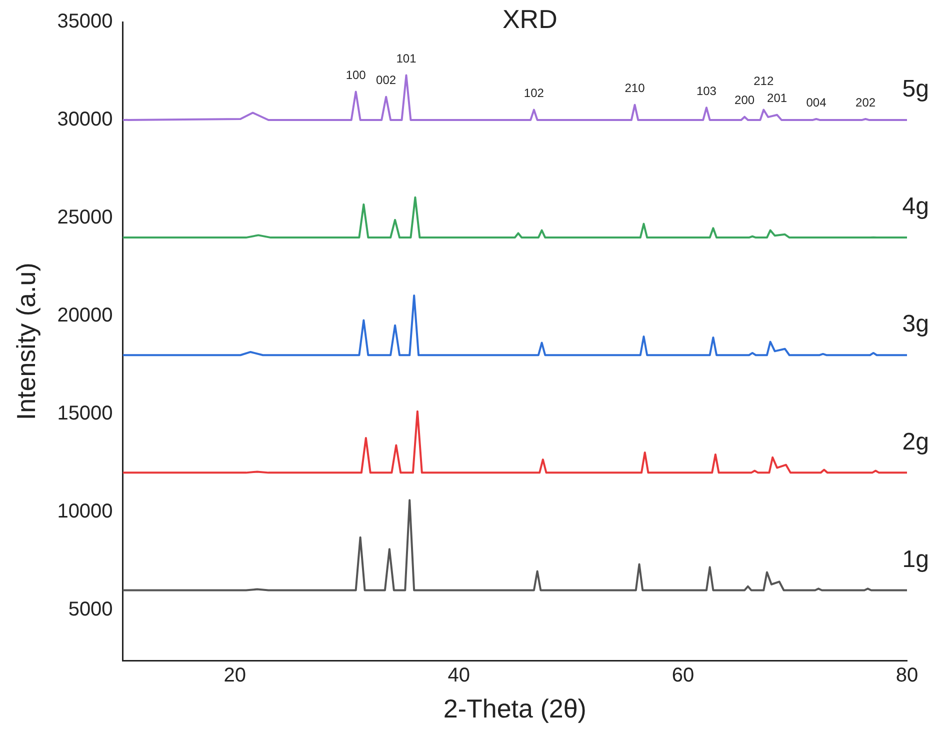  Describe the element at coordinates (635, 88) in the screenshot. I see `annotation: 210` at that location.